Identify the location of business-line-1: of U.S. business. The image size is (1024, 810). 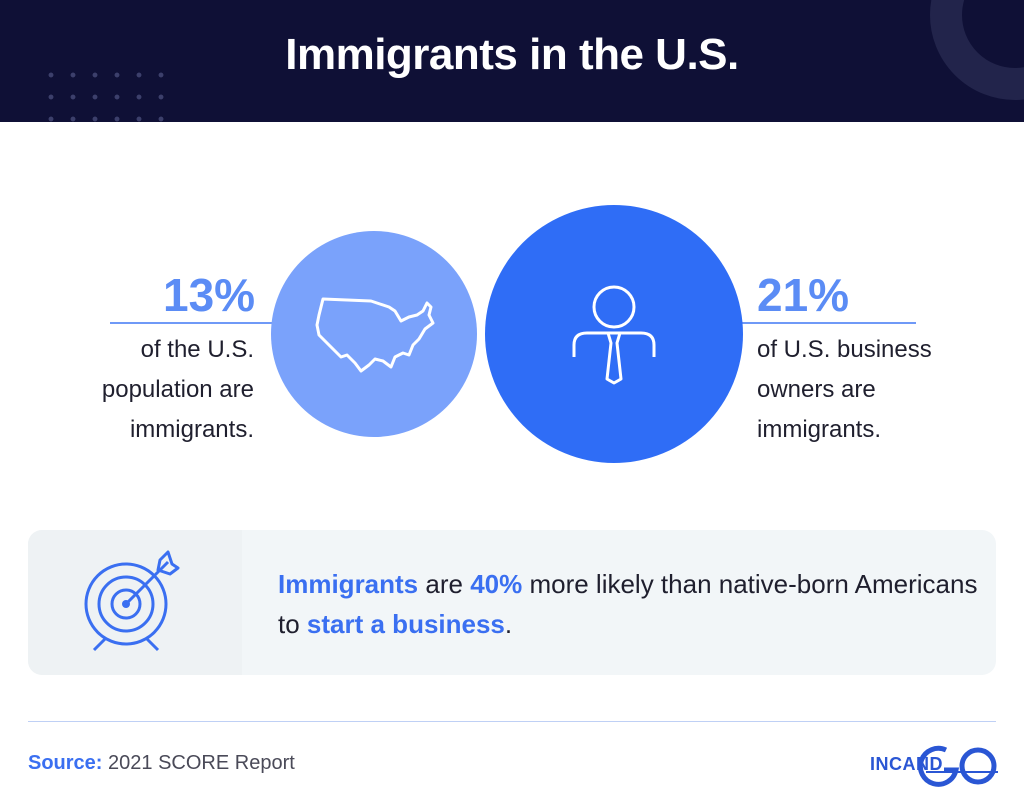
(844, 349).